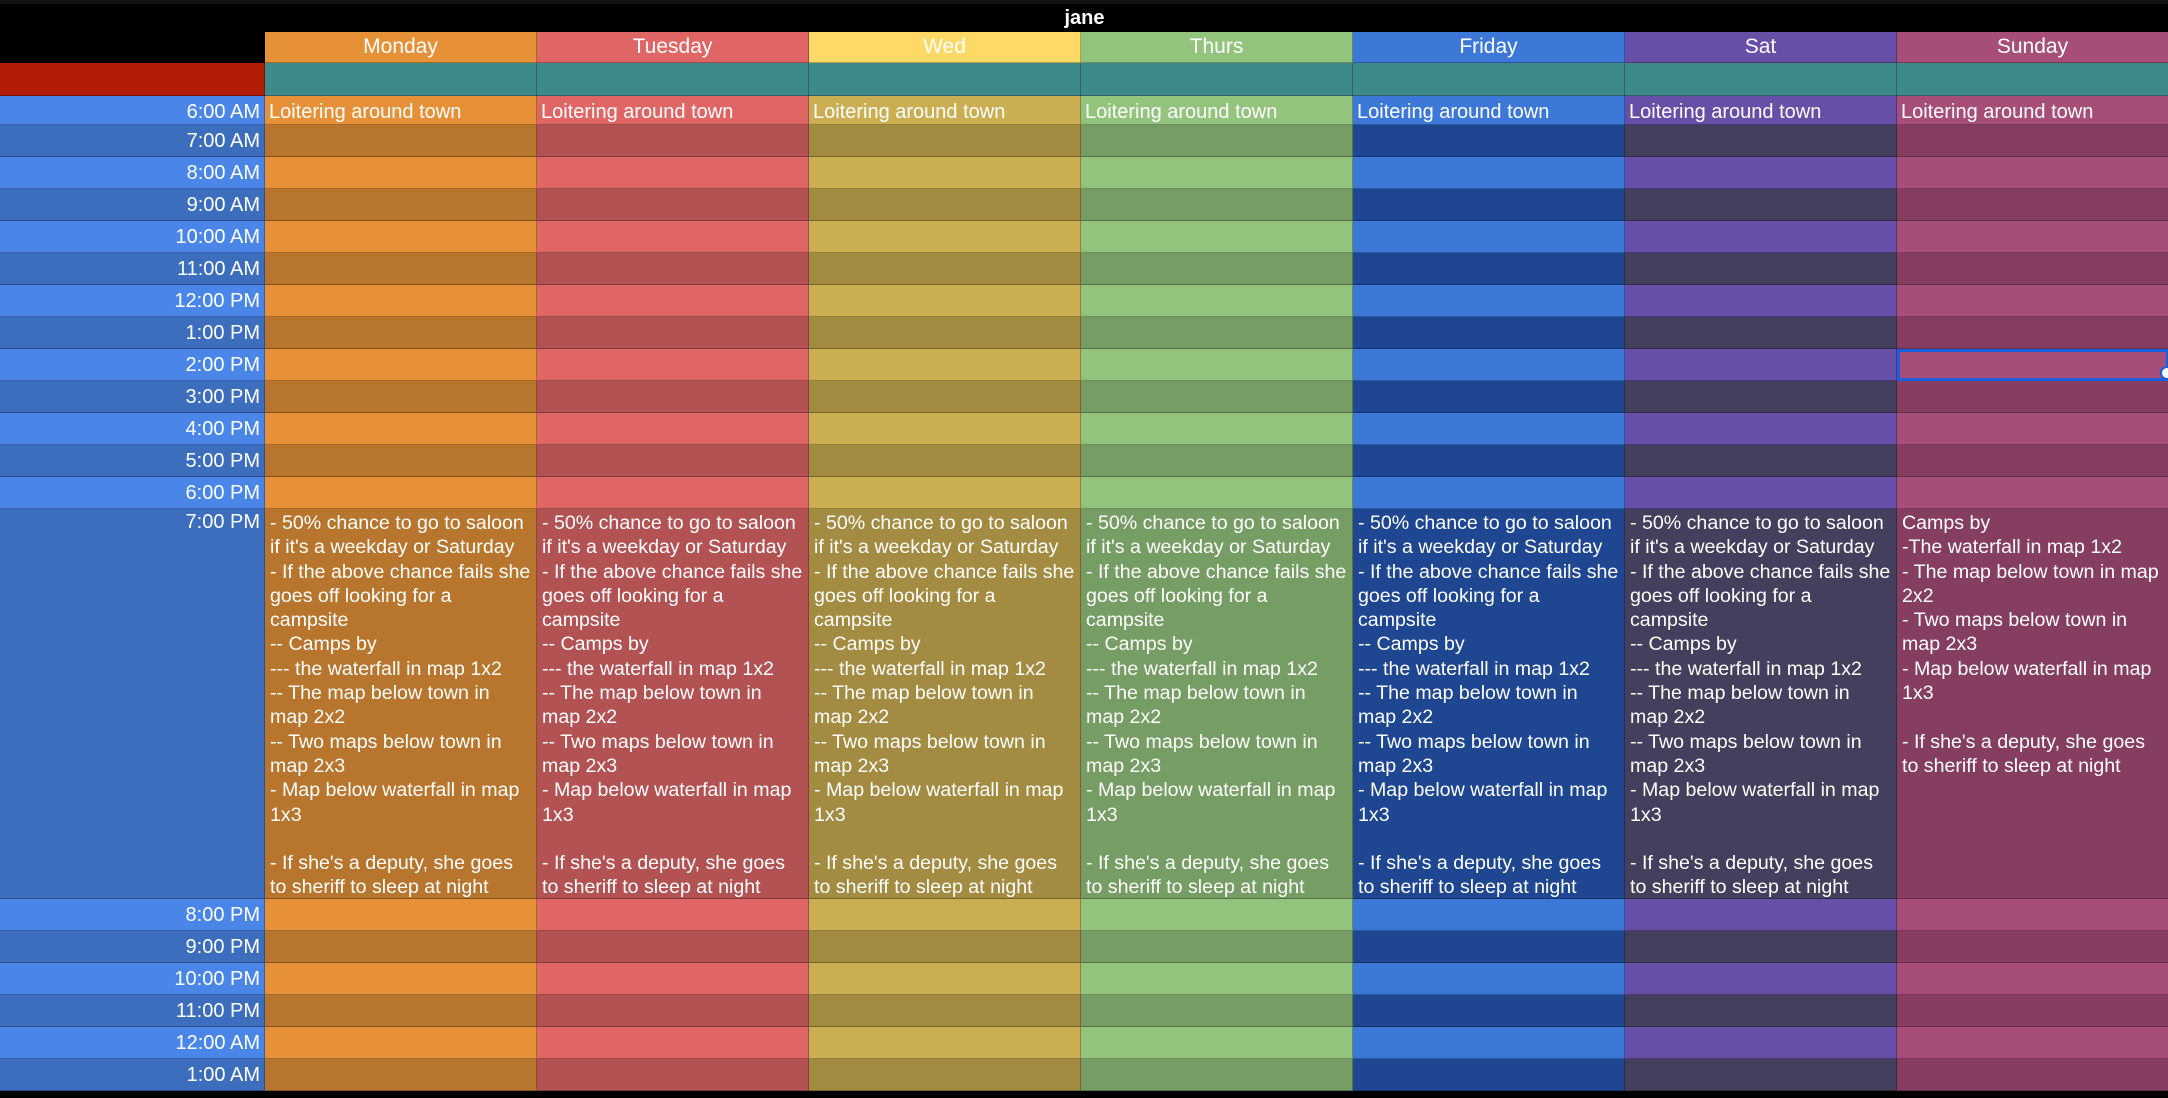 Image resolution: width=2168 pixels, height=1098 pixels. Describe the element at coordinates (1217, 79) in the screenshot. I see `teal-cell-thurs` at that location.